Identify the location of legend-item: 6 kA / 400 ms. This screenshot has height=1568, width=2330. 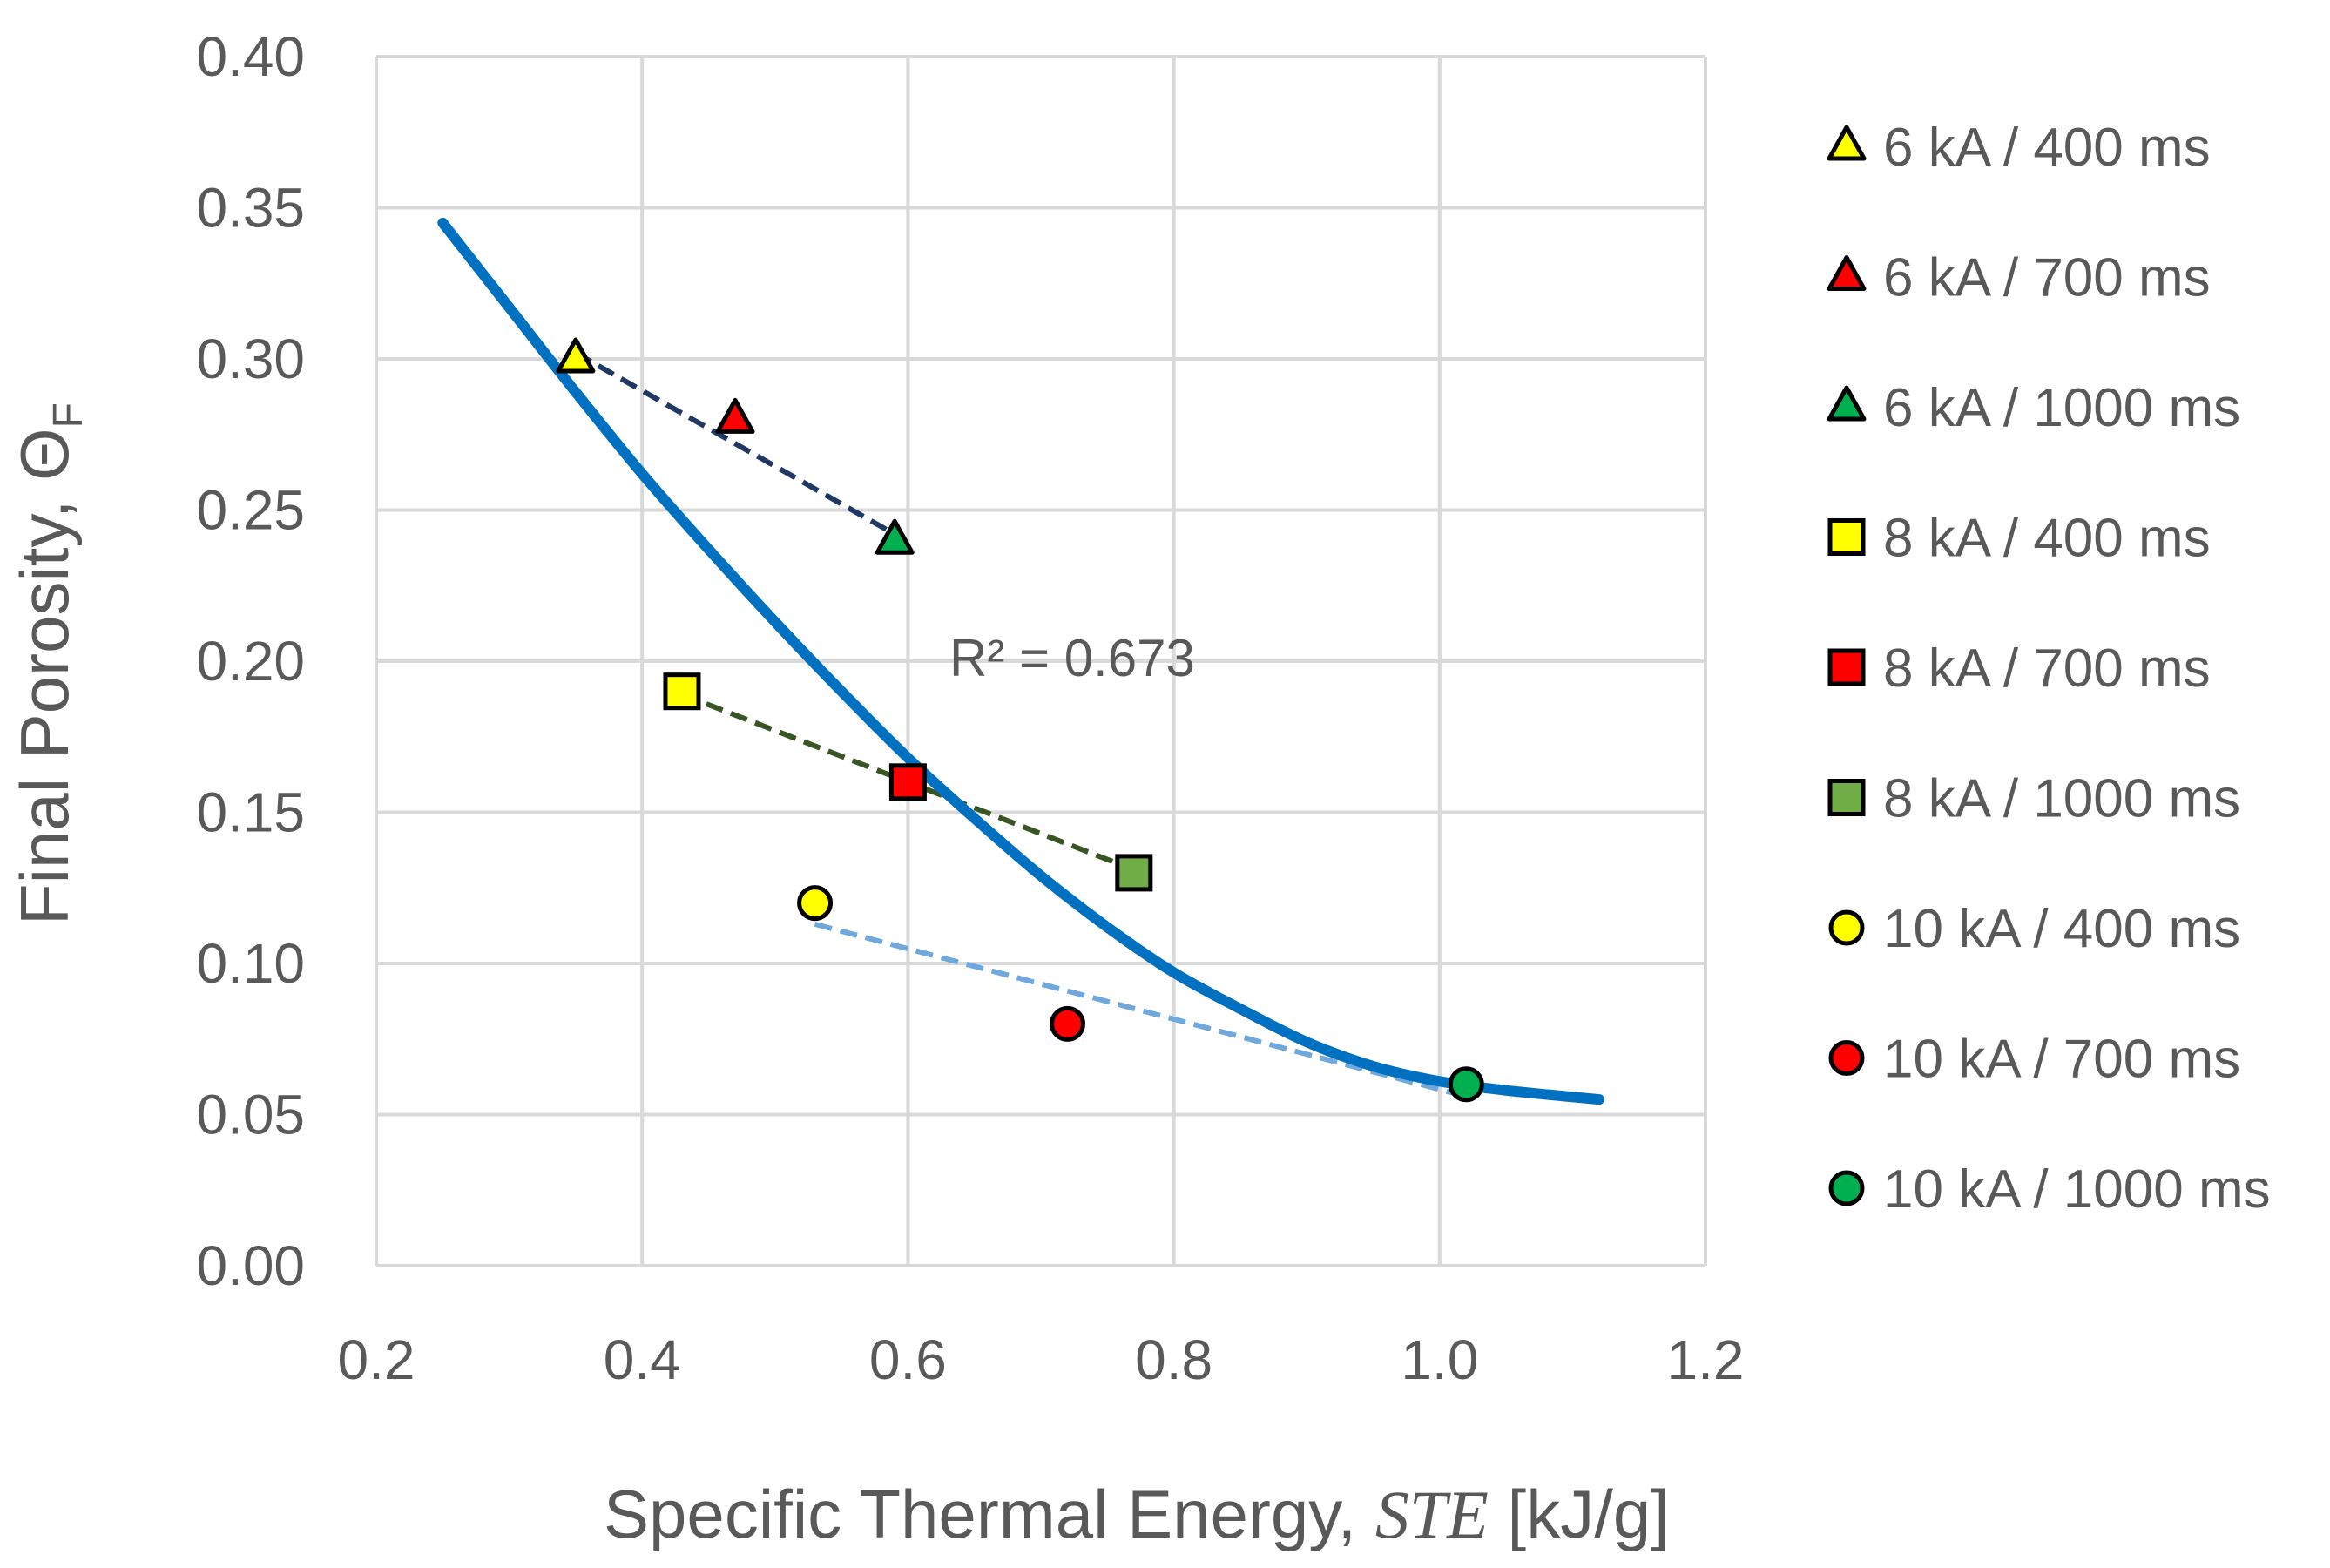
(2019, 148).